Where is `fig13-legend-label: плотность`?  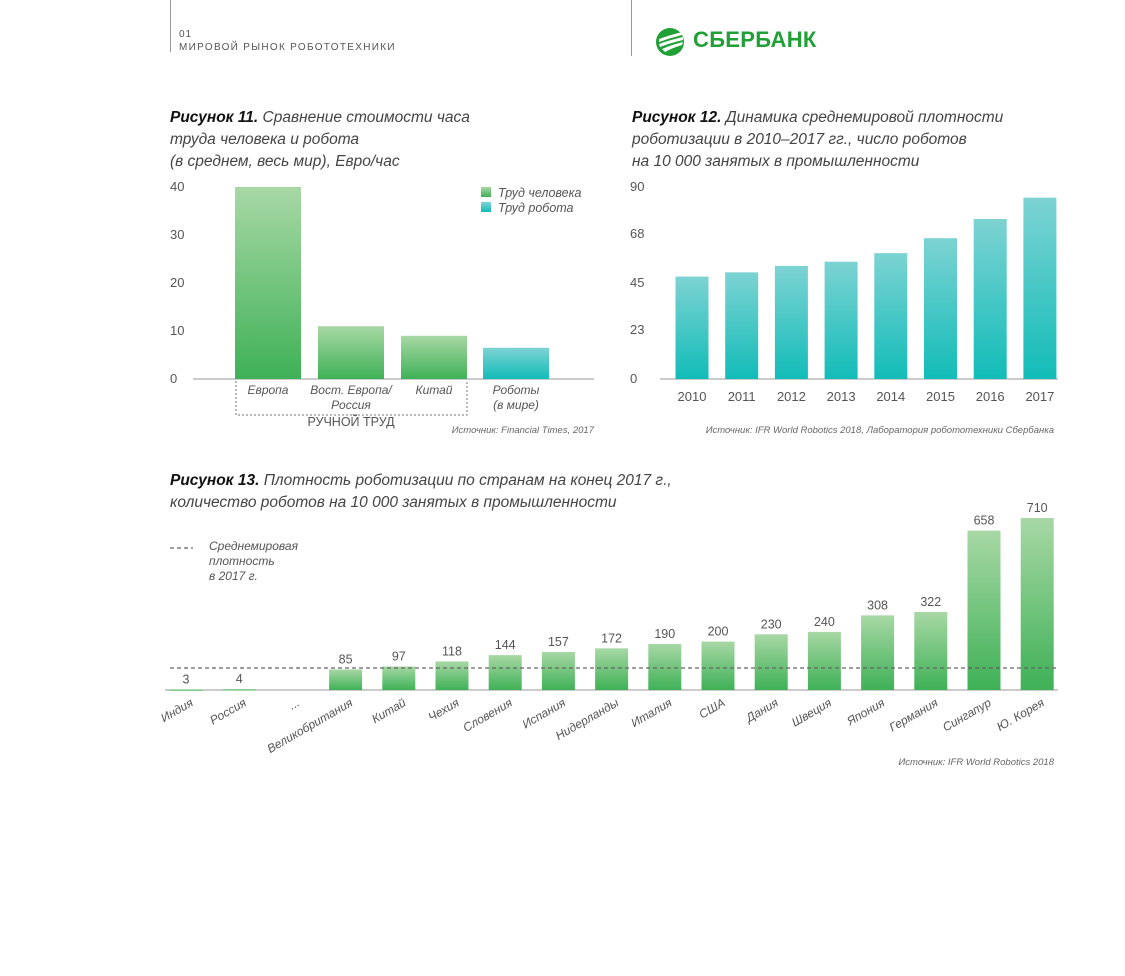 fig13-legend-label: плотность is located at coordinates (242, 561).